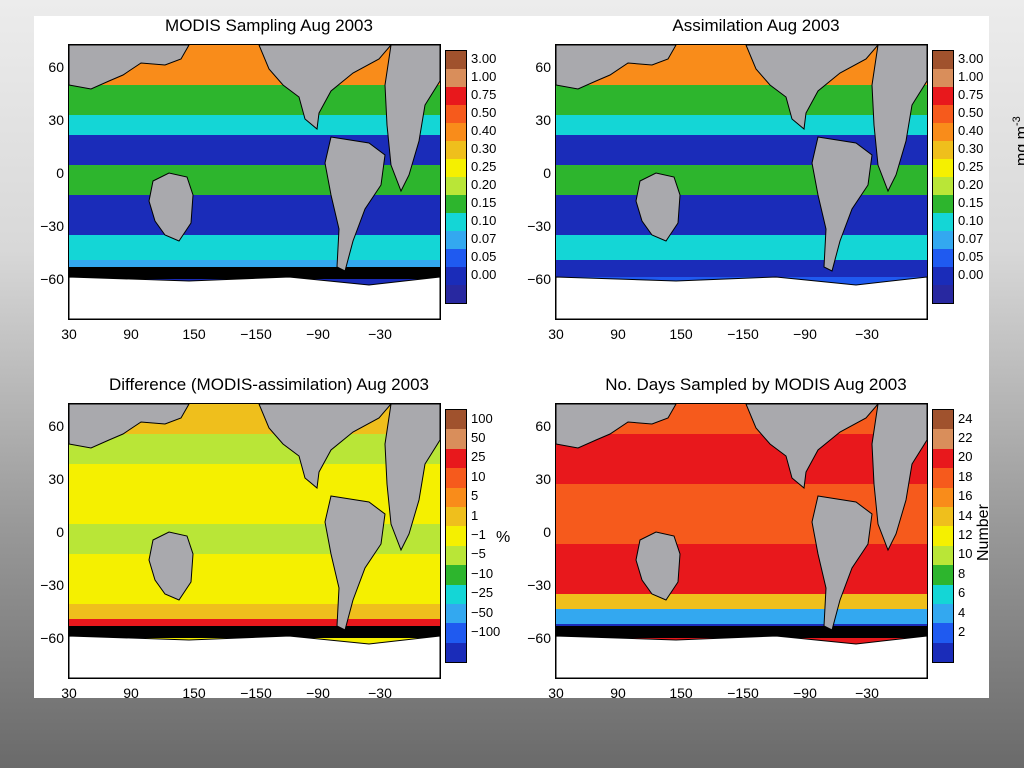 The height and width of the screenshot is (768, 1024). What do you see at coordinates (482, 612) in the screenshot?
I see `colorbar-tick-label: −50` at bounding box center [482, 612].